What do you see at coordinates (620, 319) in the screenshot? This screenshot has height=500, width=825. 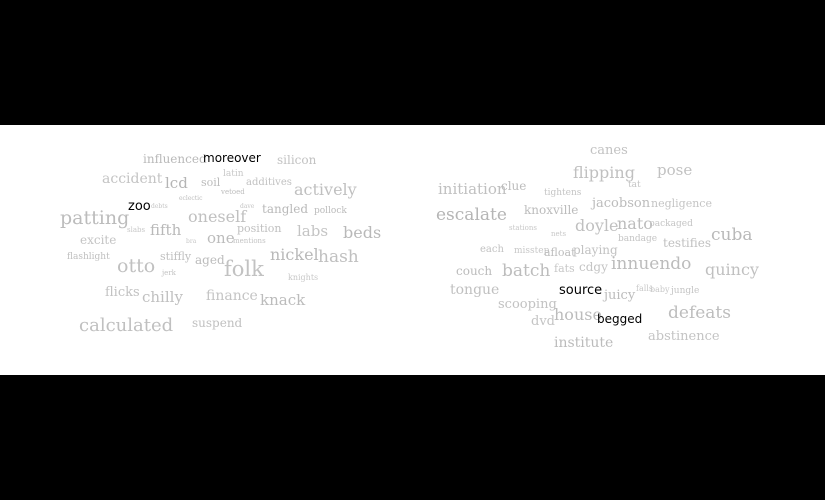 I see `word-begged: begged` at bounding box center [620, 319].